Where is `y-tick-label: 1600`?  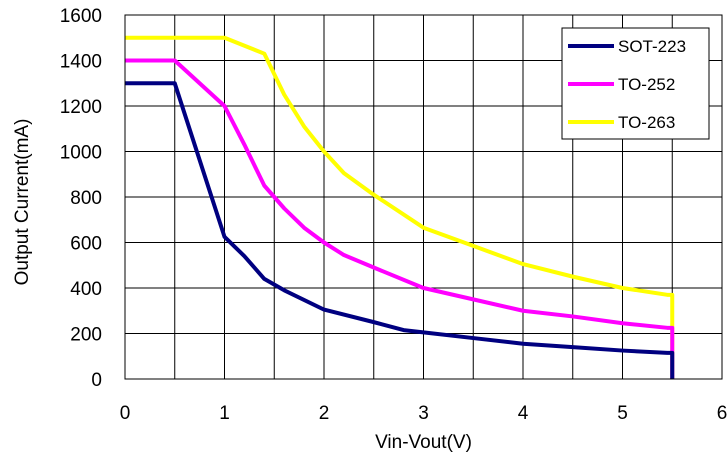 y-tick-label: 1600 is located at coordinates (81, 16).